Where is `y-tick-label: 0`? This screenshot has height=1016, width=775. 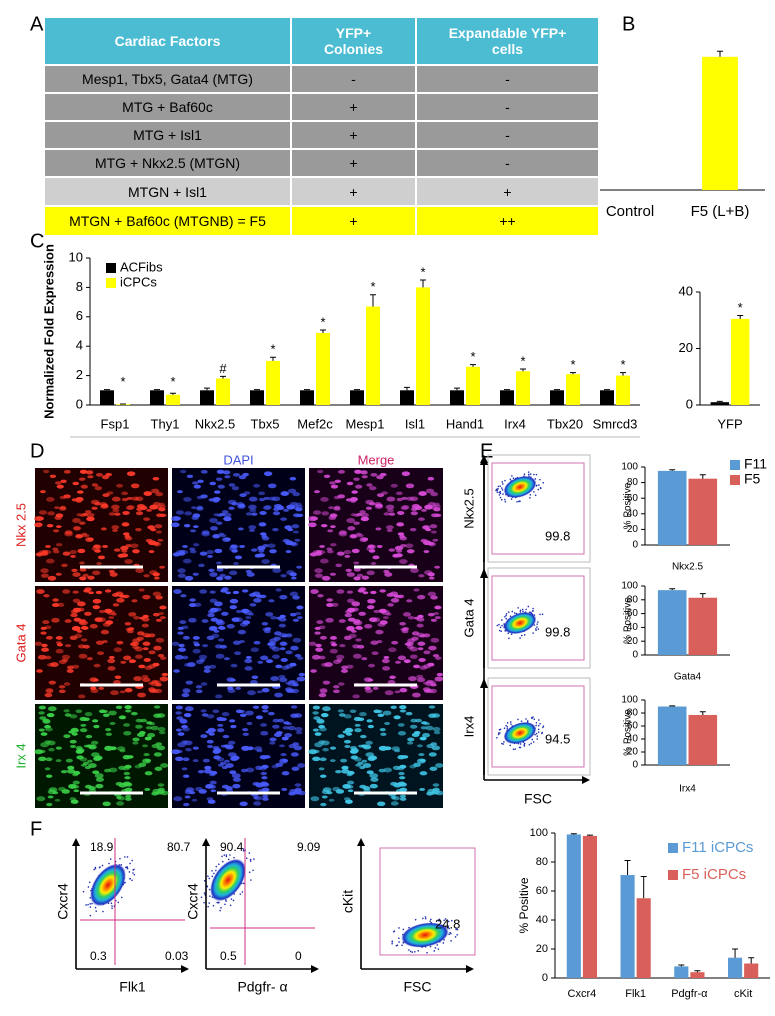 y-tick-label: 0 is located at coordinates (635, 545).